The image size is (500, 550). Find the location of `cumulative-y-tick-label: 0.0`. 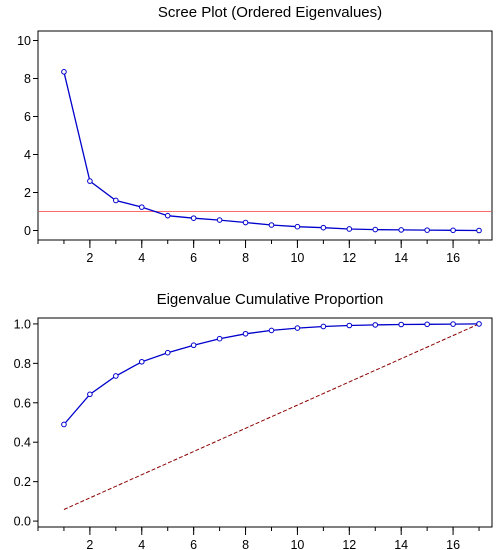

cumulative-y-tick-label: 0.0 is located at coordinates (22, 522).